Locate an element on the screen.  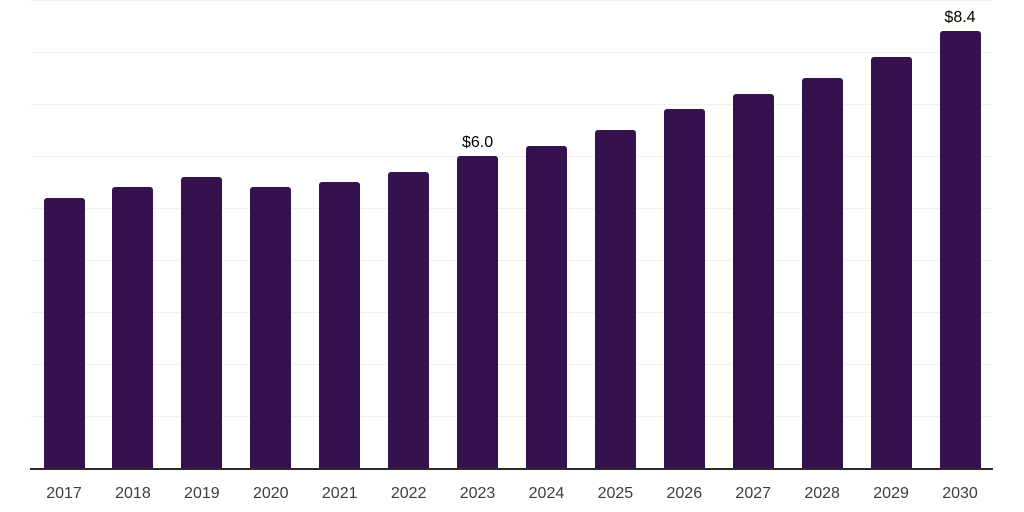
bar-2018 is located at coordinates (133, 327).